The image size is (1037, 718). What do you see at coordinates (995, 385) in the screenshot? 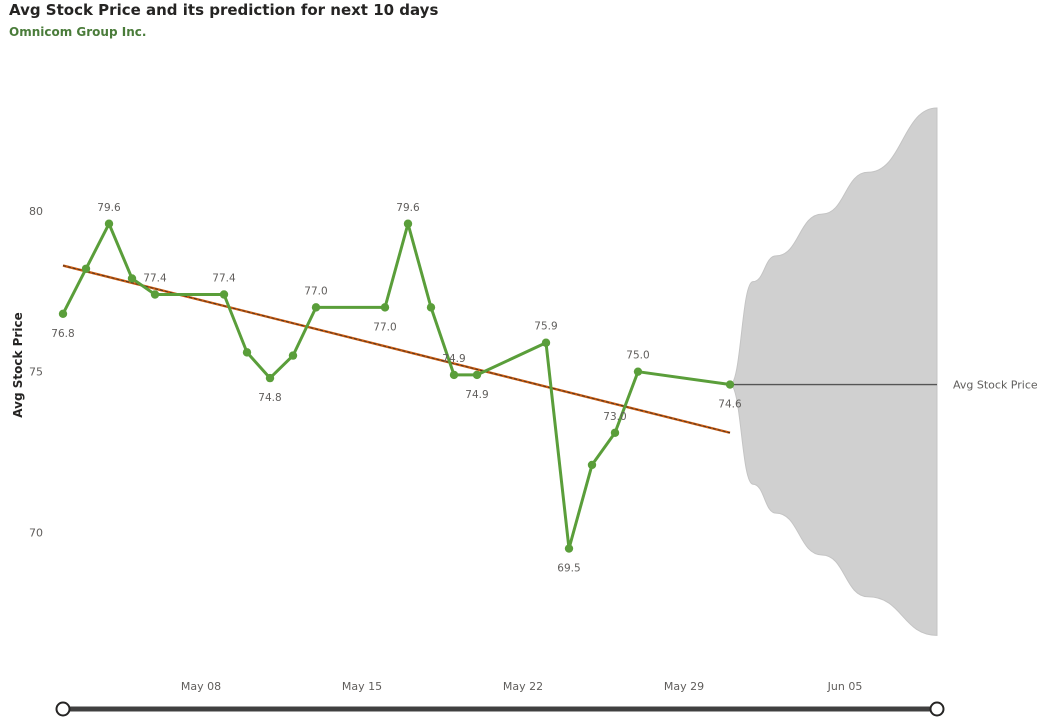
I see `forecast-label: Avg Stock Price` at bounding box center [995, 385].